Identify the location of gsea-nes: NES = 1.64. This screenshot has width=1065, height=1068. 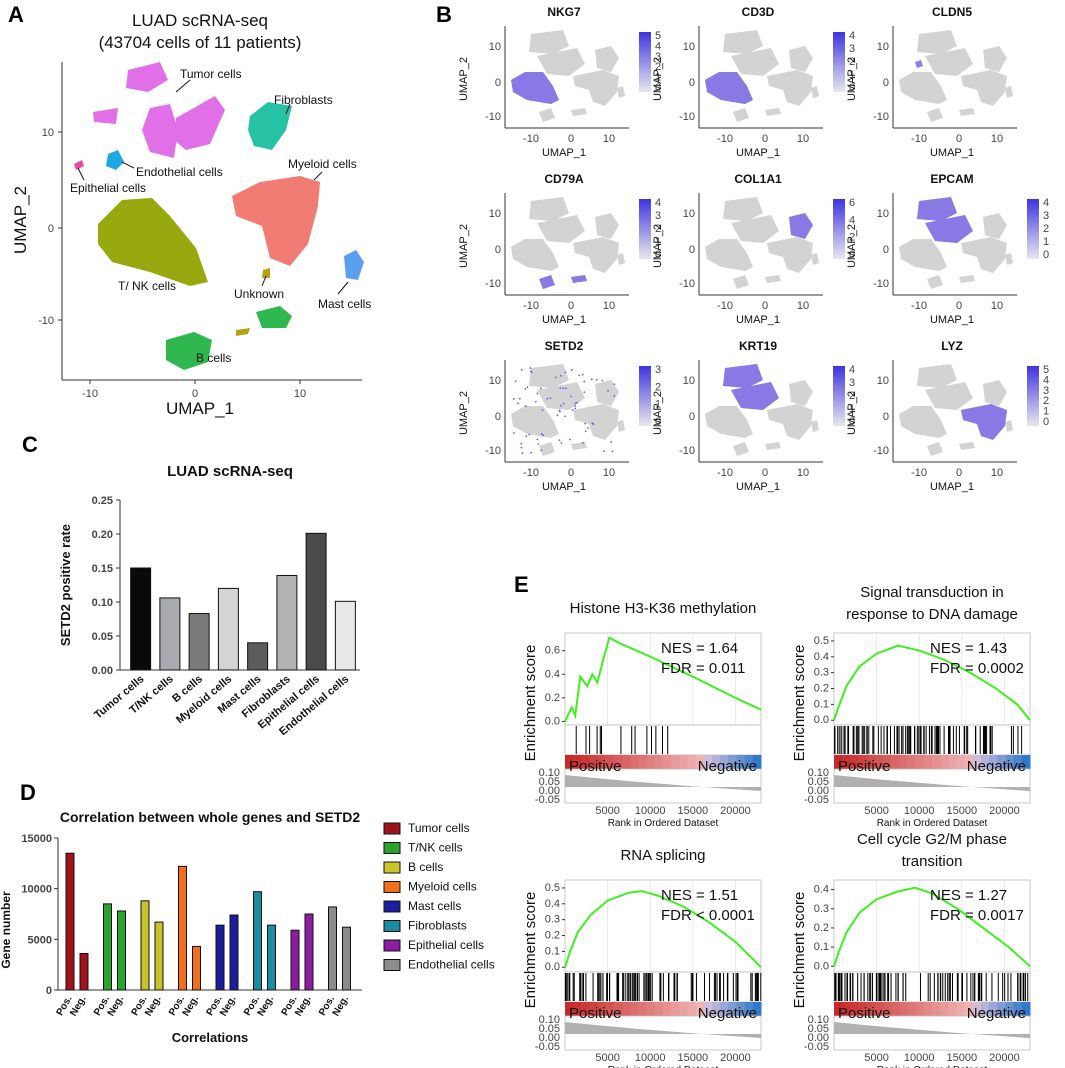
(699, 648).